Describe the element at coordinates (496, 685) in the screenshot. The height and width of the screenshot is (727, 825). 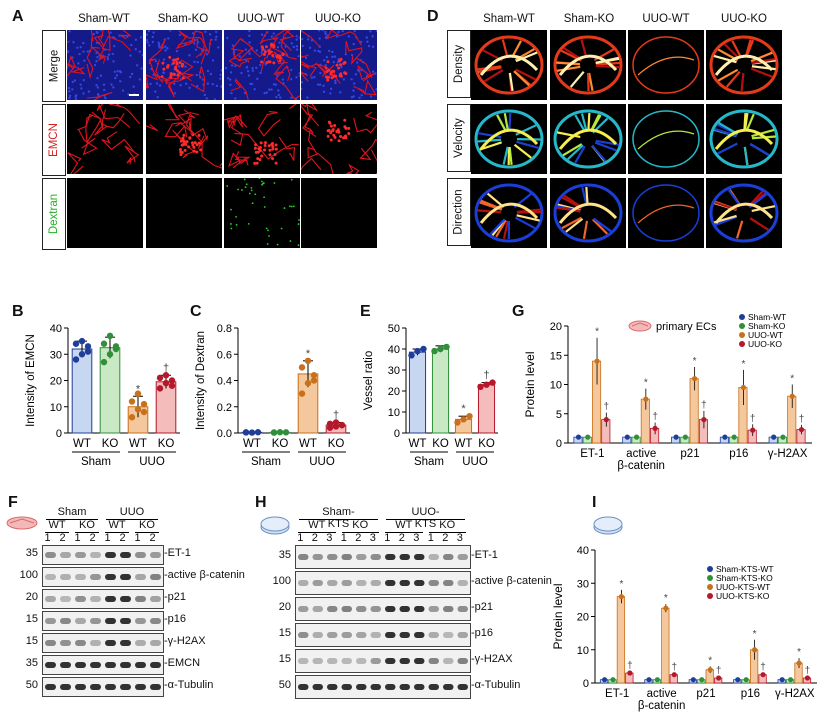
I see `band-label: -α-Tubulin` at that location.